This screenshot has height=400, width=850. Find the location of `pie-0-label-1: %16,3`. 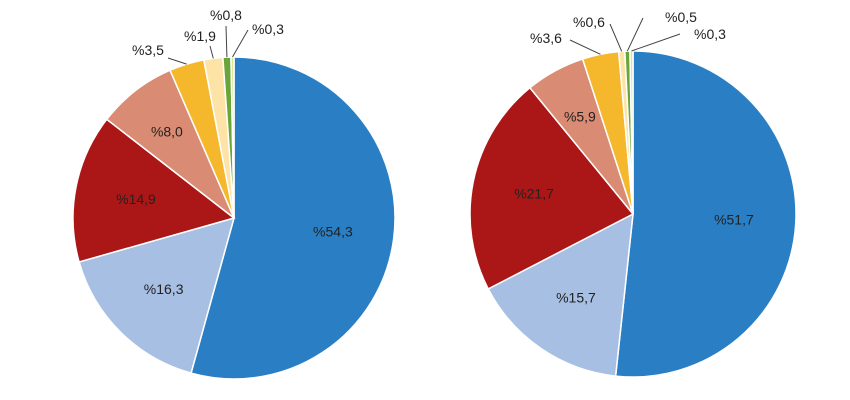

pie-0-label-1: %16,3 is located at coordinates (164, 289).